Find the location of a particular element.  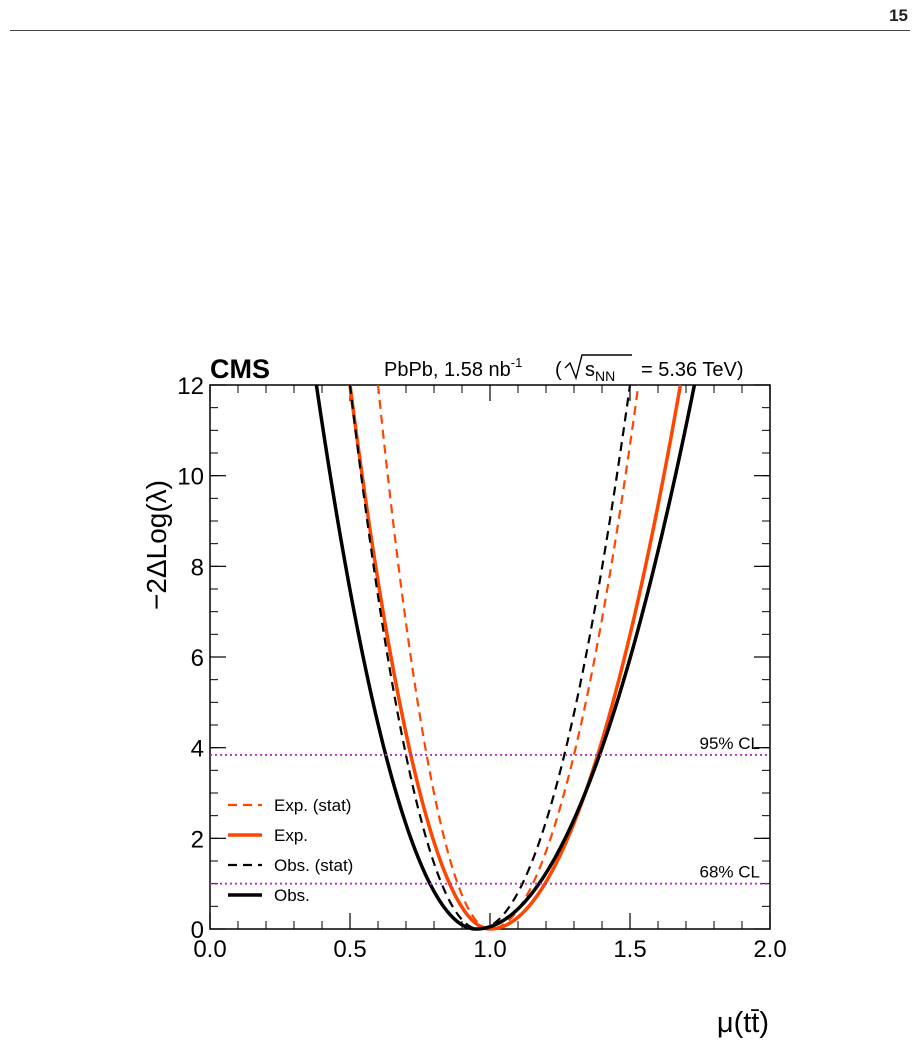

curve-exp-stat is located at coordinates (508, 657).